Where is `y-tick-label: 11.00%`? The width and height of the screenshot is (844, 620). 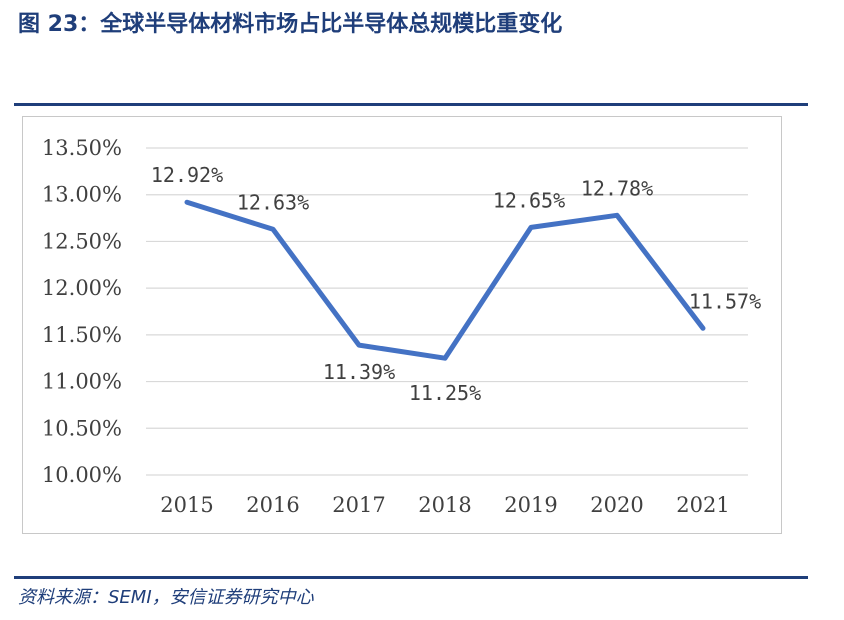 y-tick-label: 11.00% is located at coordinates (82, 382).